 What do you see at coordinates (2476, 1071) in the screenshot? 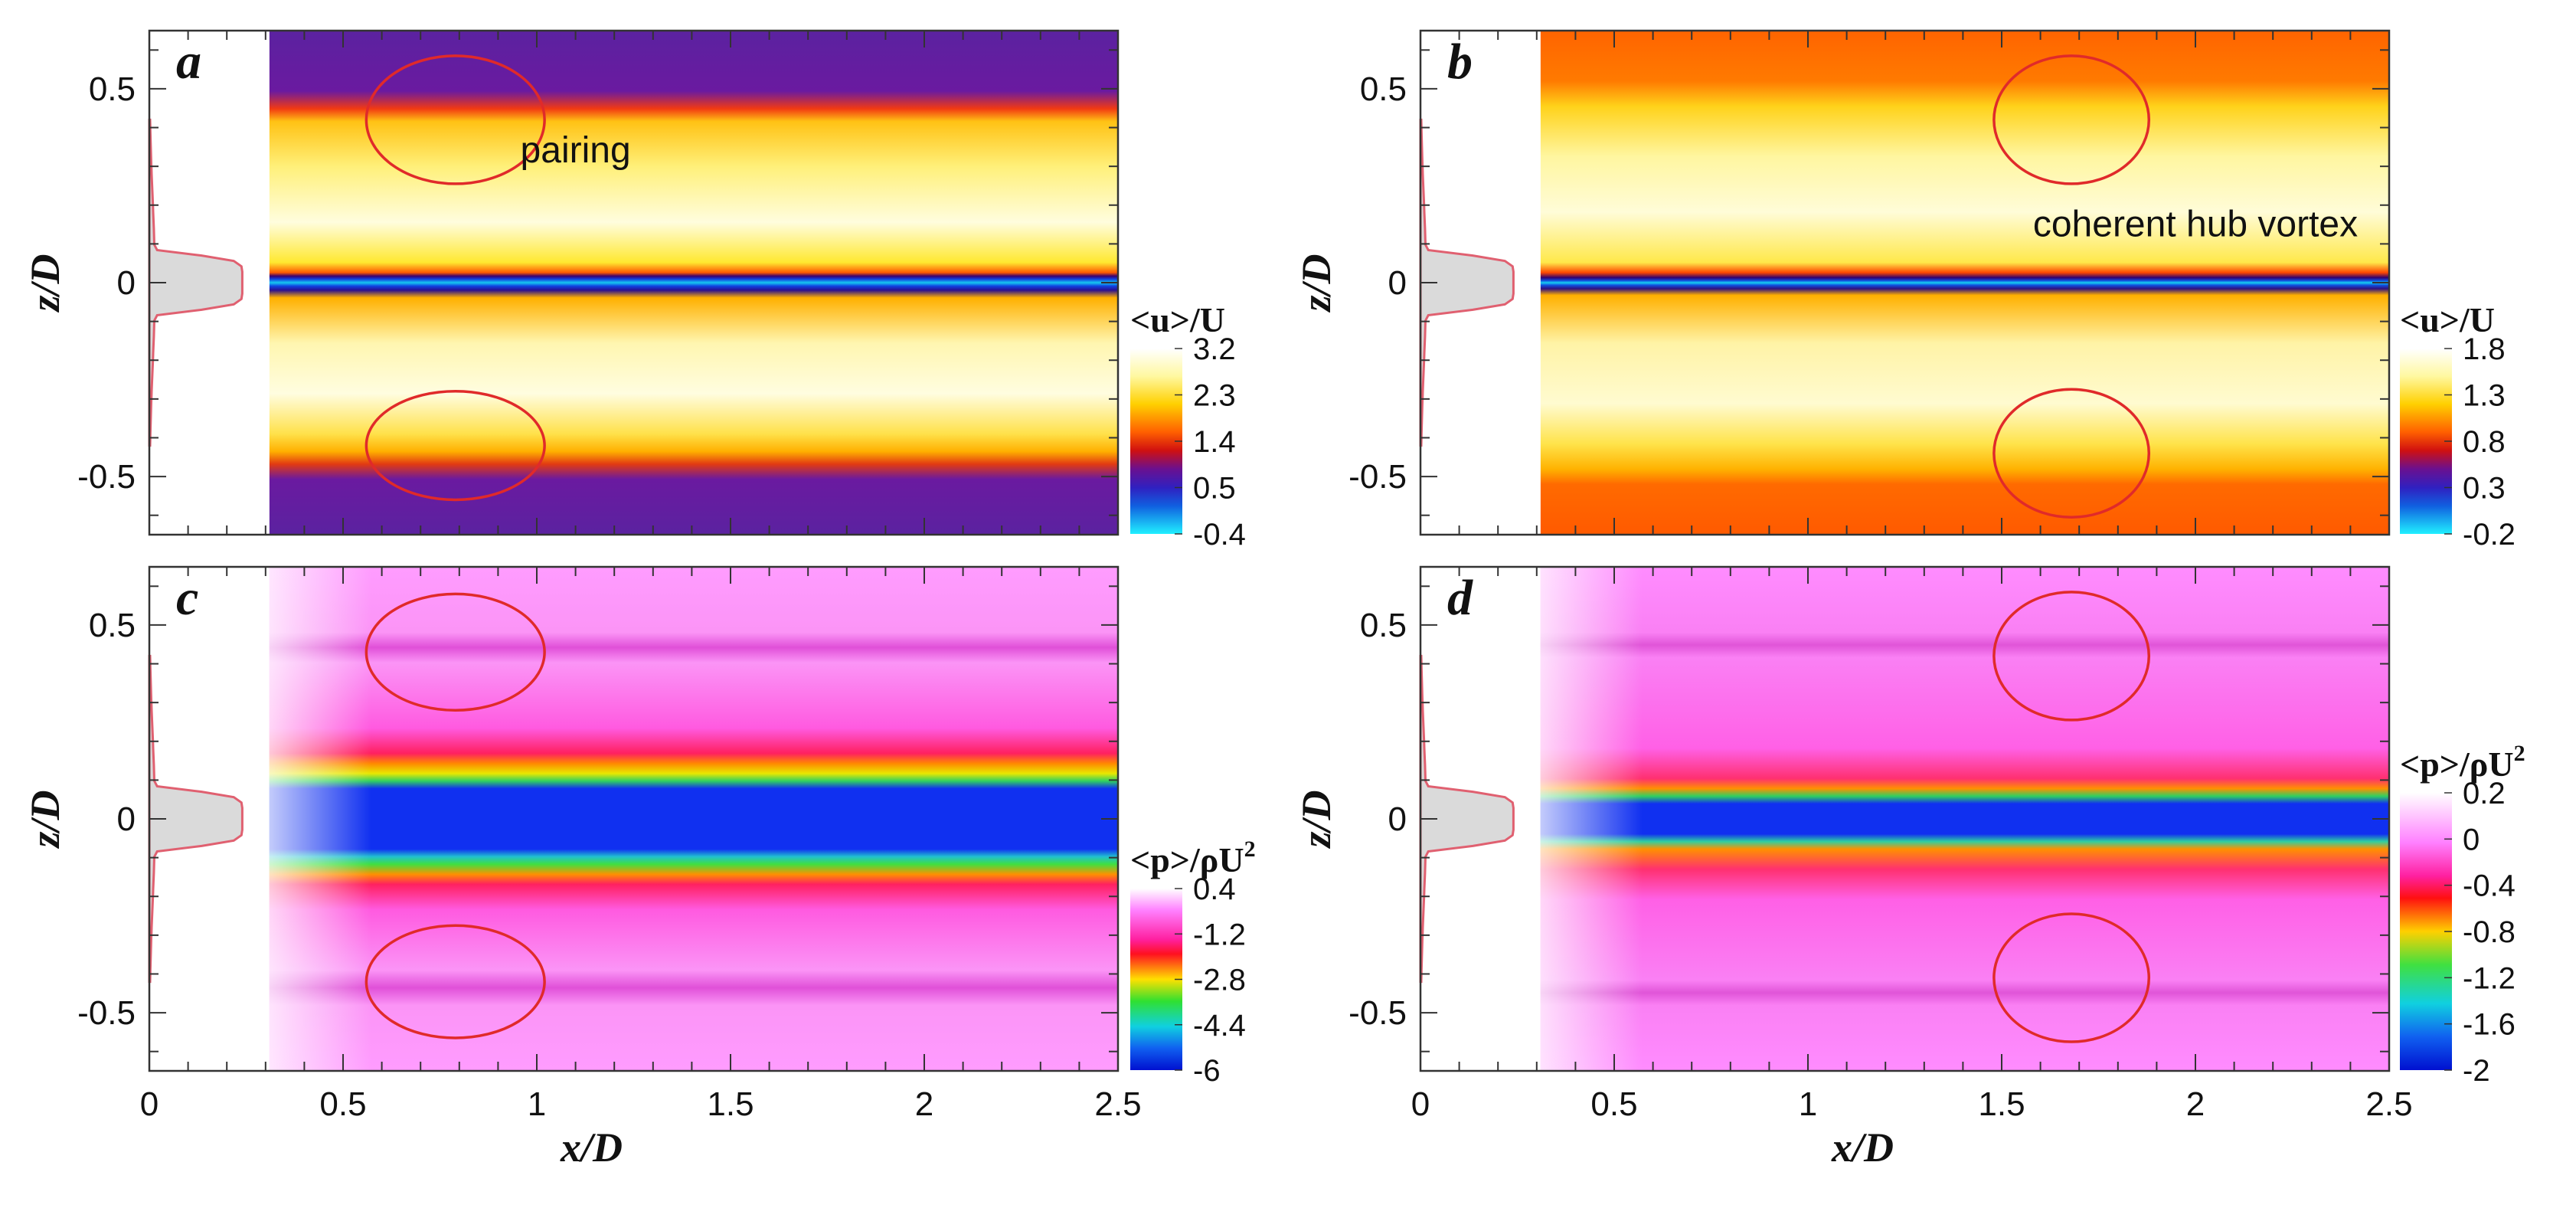
I see `colorbar-tick-label: -2` at bounding box center [2476, 1071].